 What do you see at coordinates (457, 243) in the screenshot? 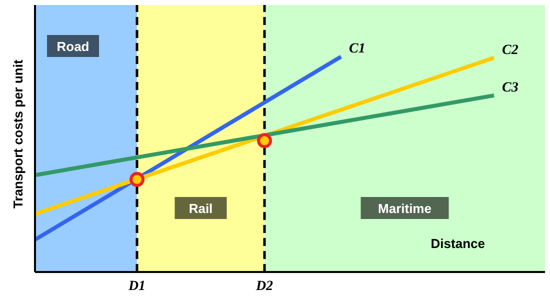
I see `x-axis-title: Distance` at bounding box center [457, 243].